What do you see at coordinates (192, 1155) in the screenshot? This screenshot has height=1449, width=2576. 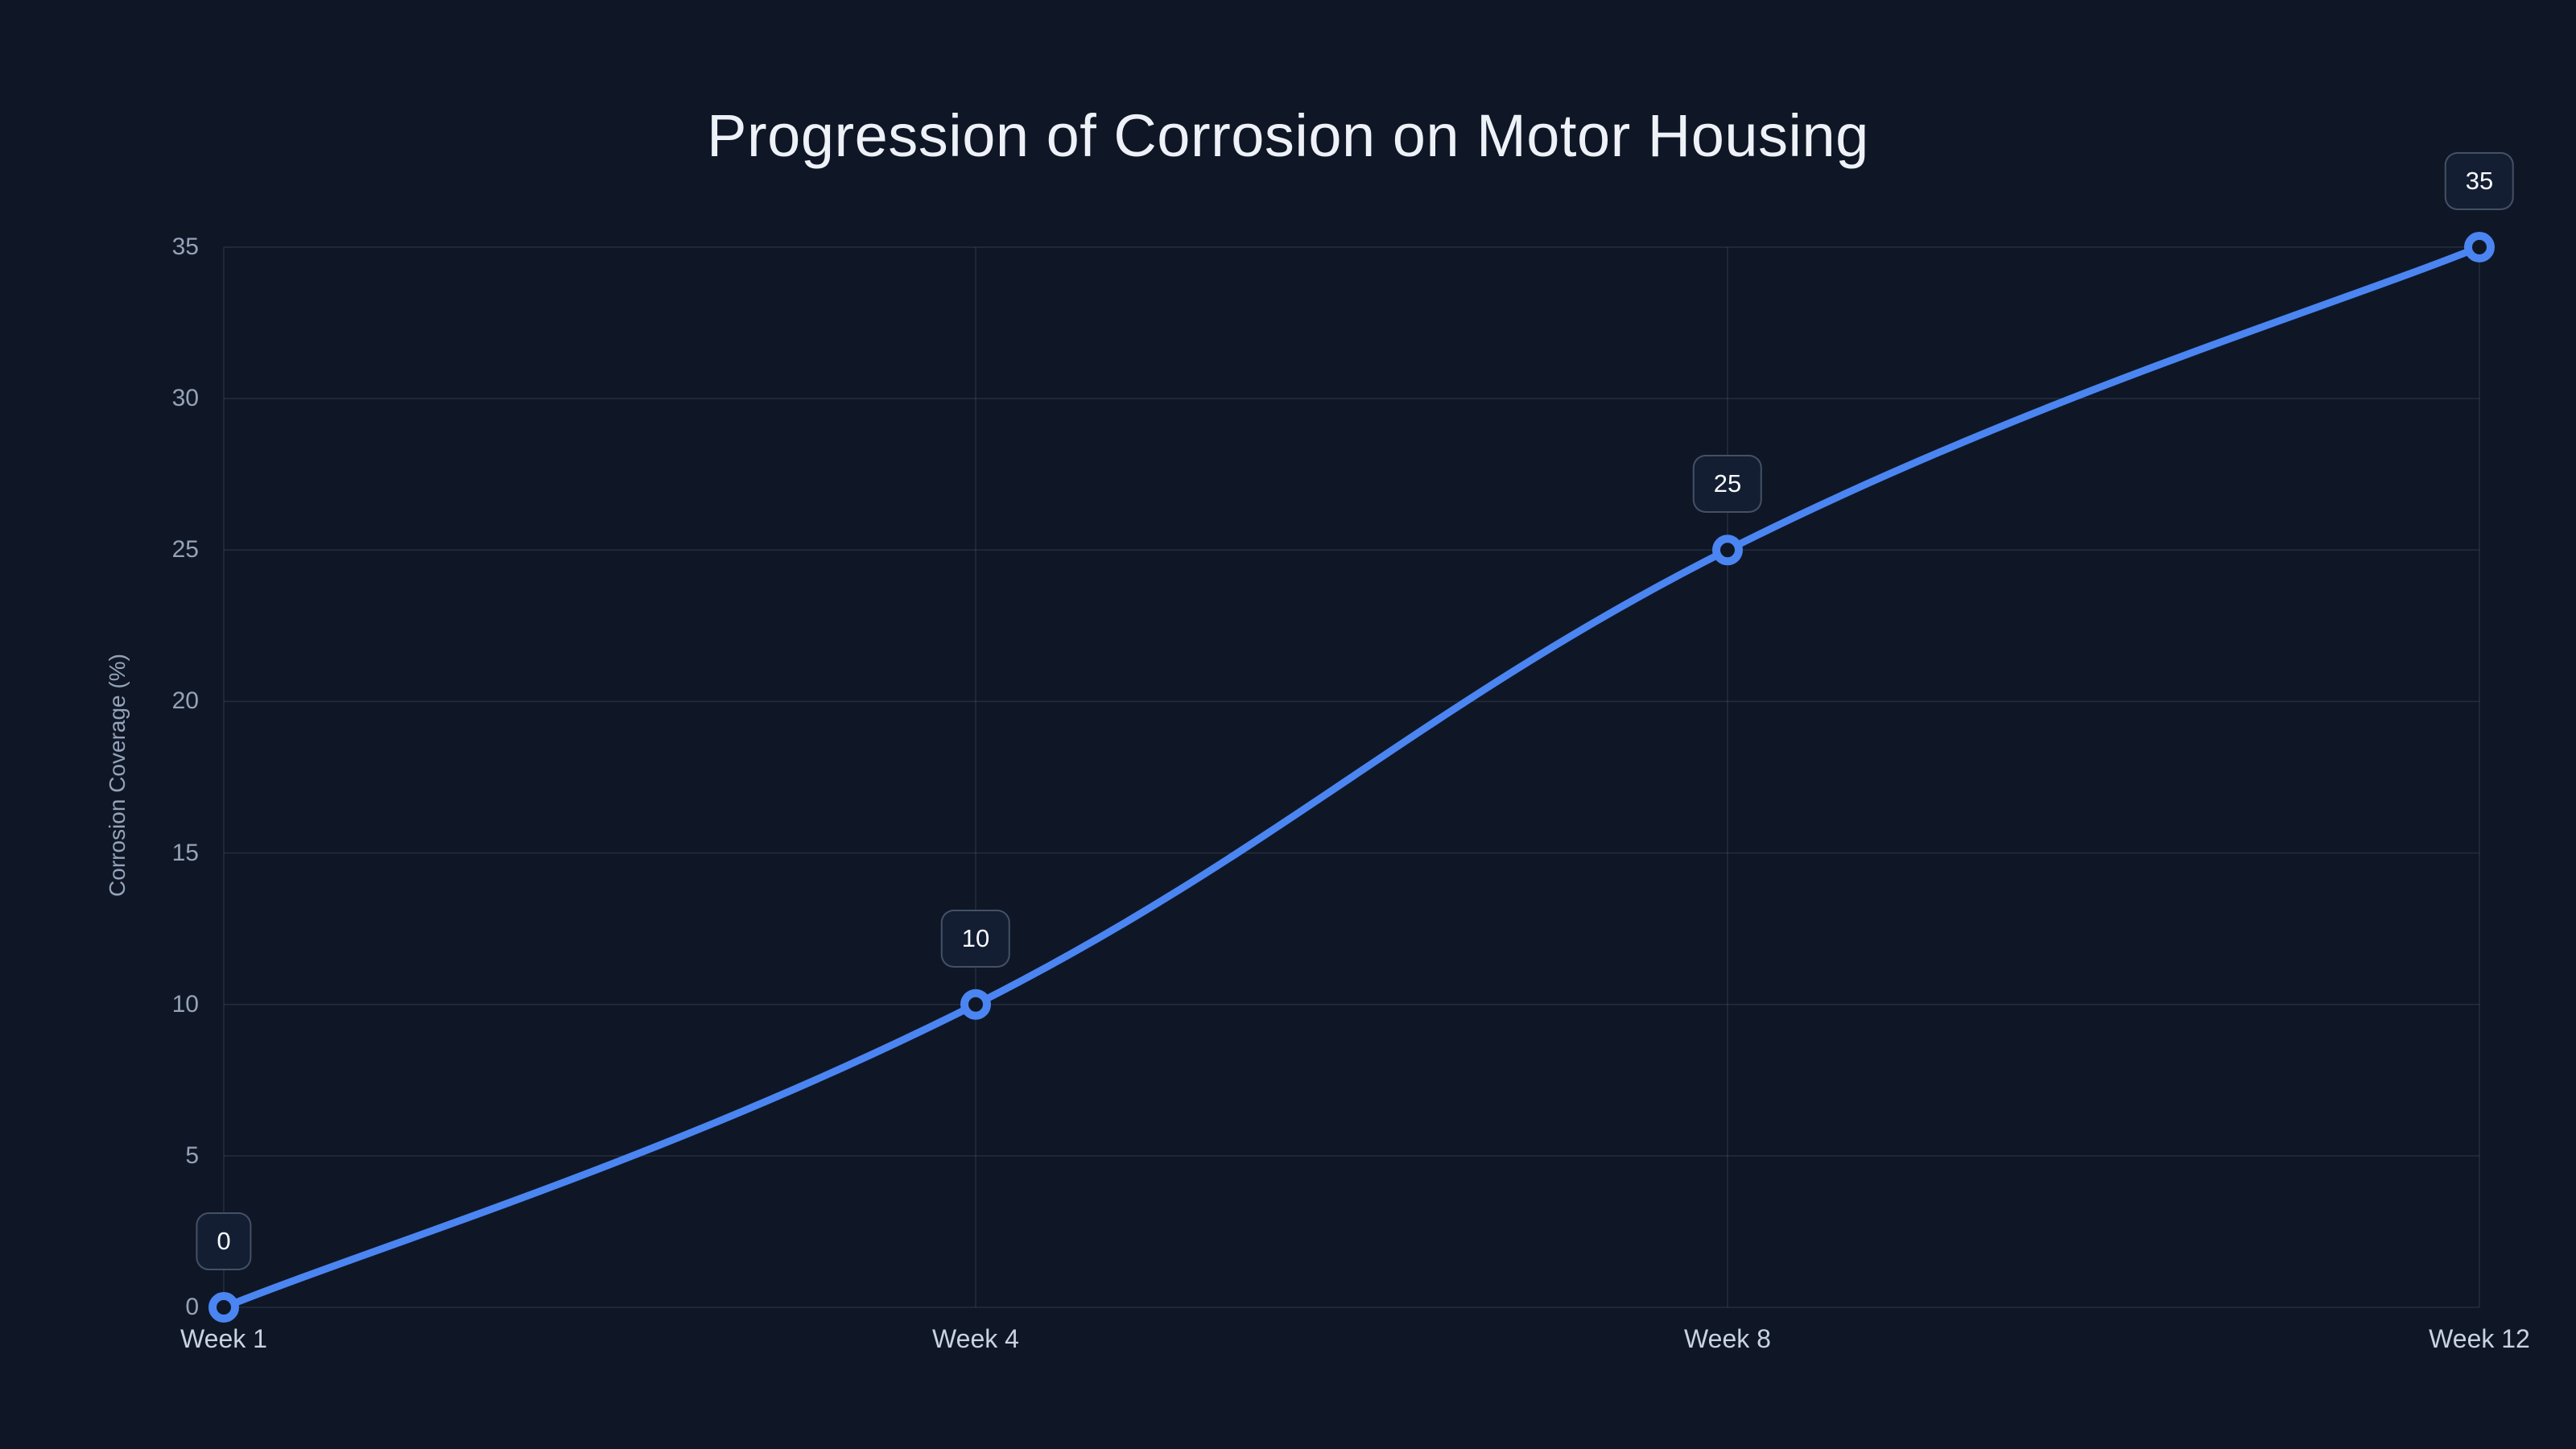 I see `y-axis-tick-label: 5` at bounding box center [192, 1155].